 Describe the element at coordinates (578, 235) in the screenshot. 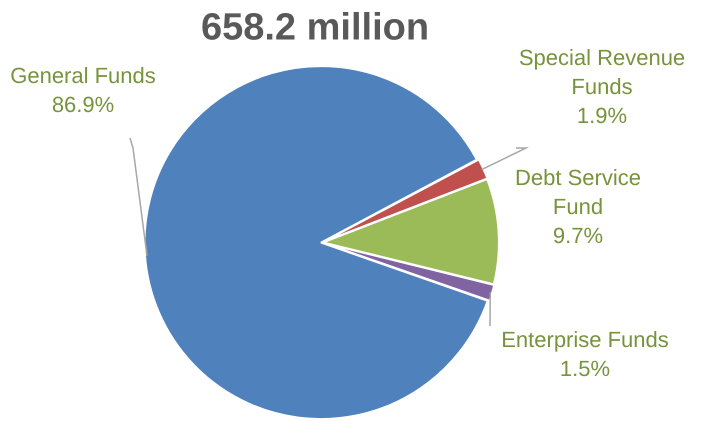

I see `data-label: 9.7%` at that location.